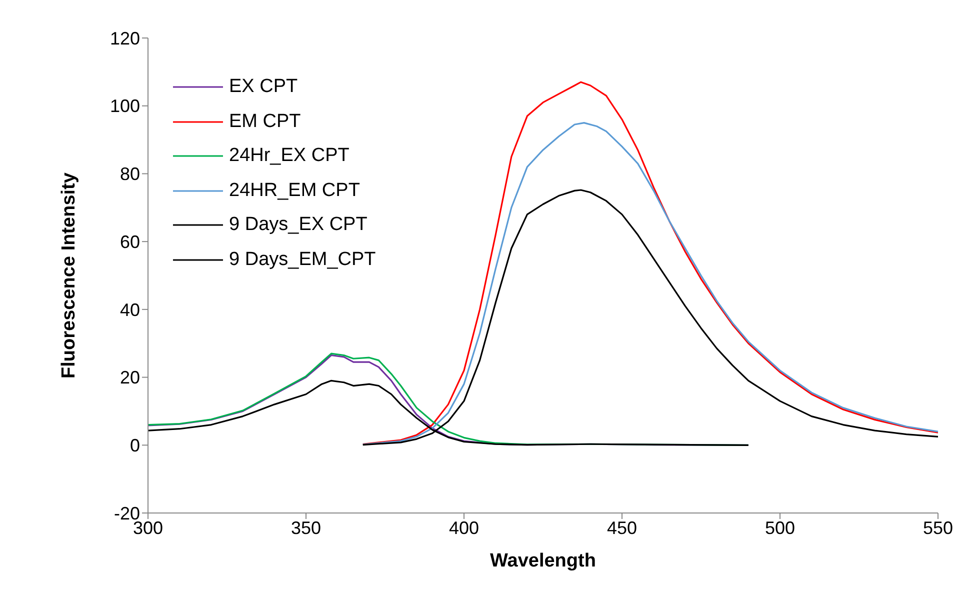  I want to click on x-axis-title: Wavelength, so click(543, 561).